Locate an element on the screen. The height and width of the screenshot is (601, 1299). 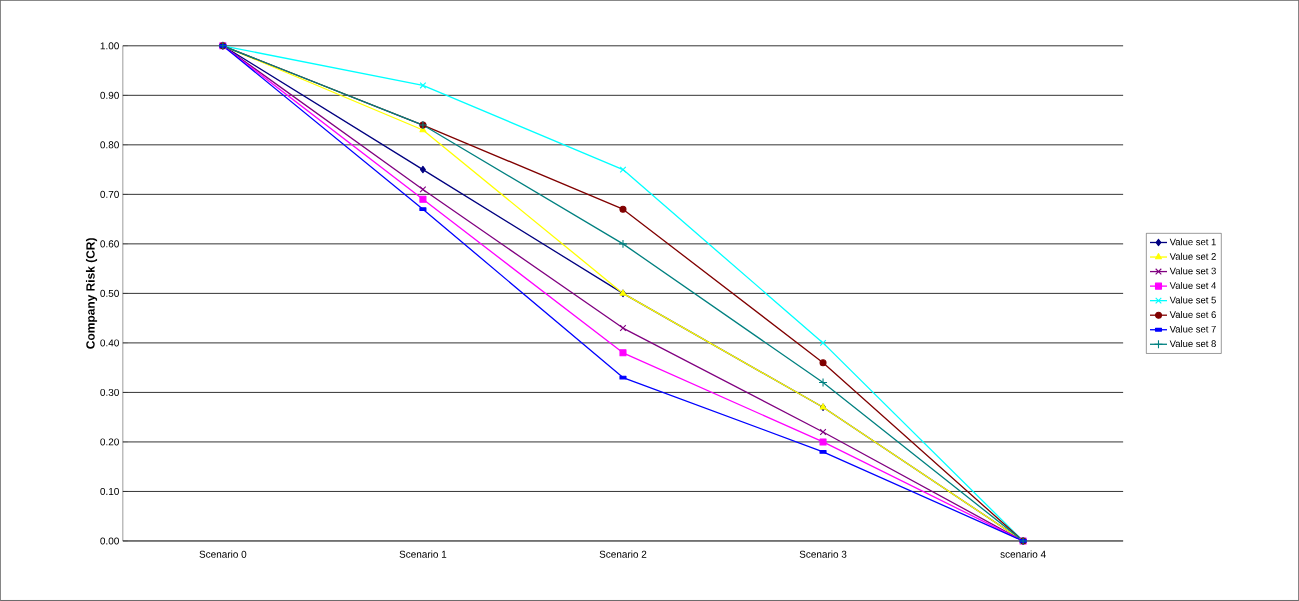
y-tick-label: 0.80 is located at coordinates (109, 145).